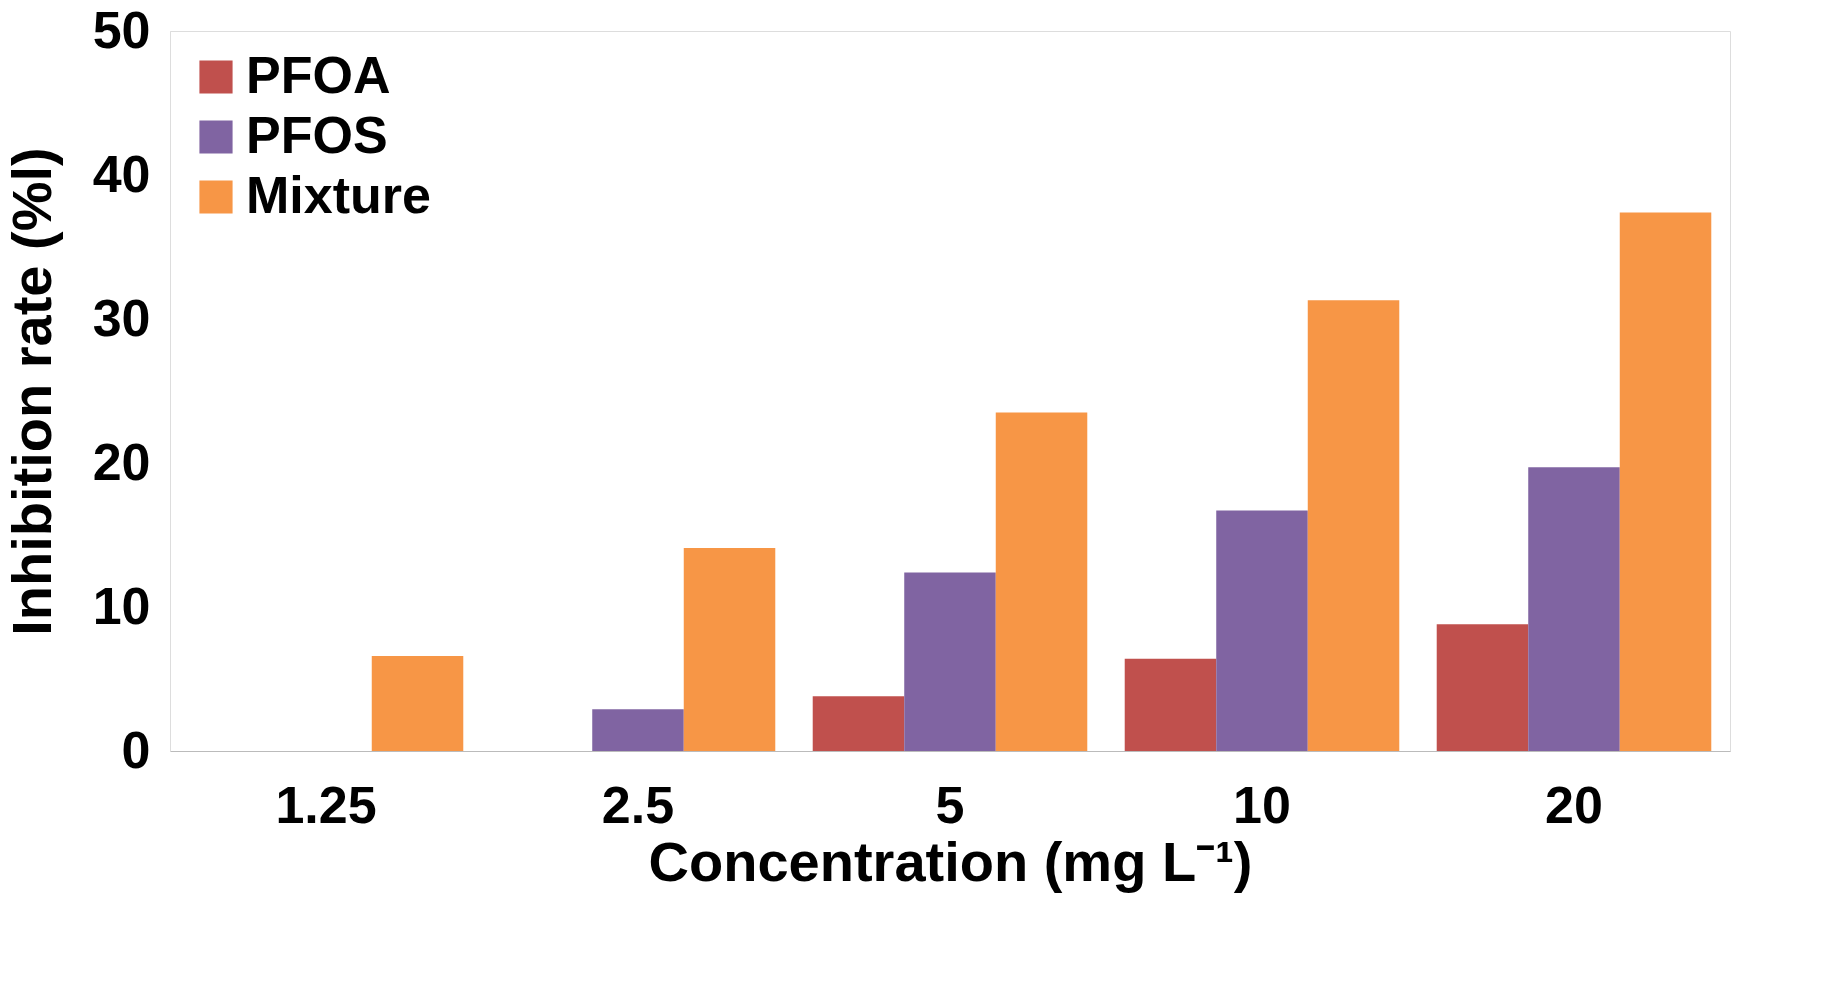  I want to click on y-tick-label: 50, so click(121, 29).